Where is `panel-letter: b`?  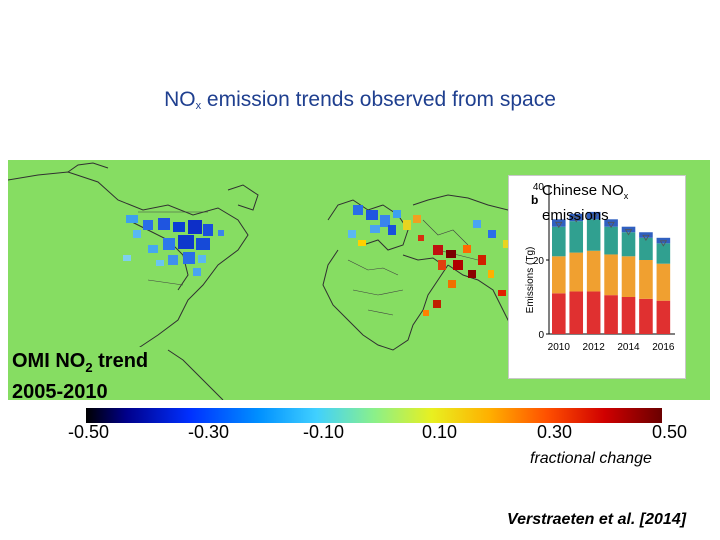
panel-letter: b is located at coordinates (534, 200).